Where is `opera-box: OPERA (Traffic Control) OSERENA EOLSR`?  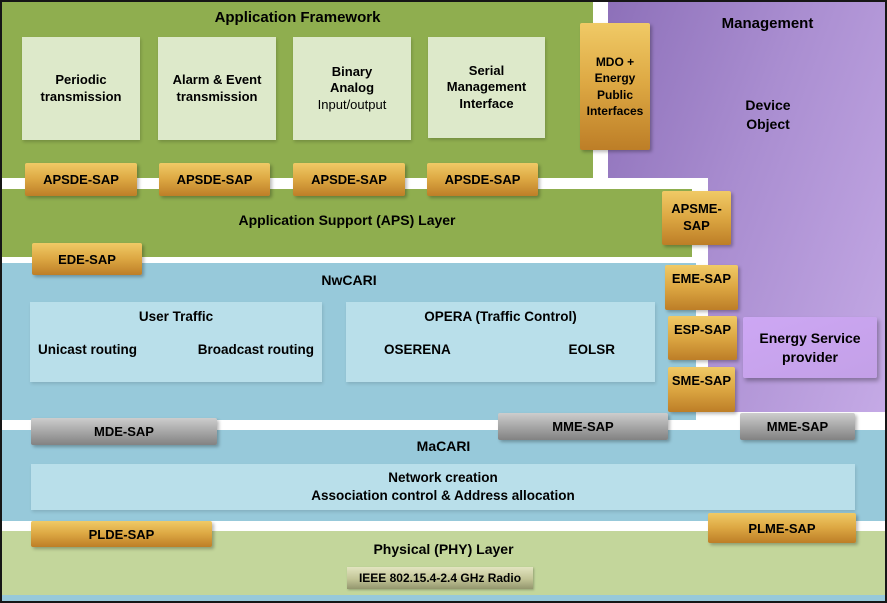
opera-box: OPERA (Traffic Control) OSERENA EOLSR is located at coordinates (500, 342).